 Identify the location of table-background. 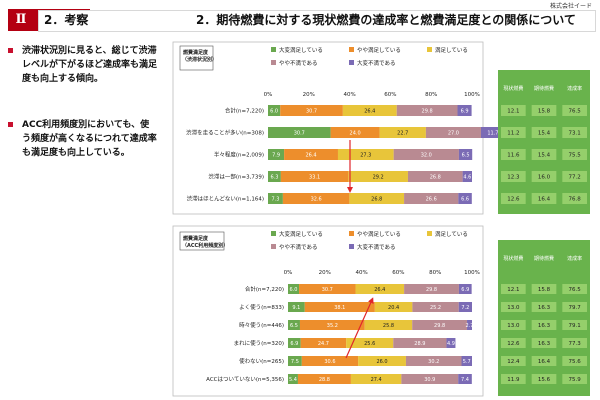
(544, 142).